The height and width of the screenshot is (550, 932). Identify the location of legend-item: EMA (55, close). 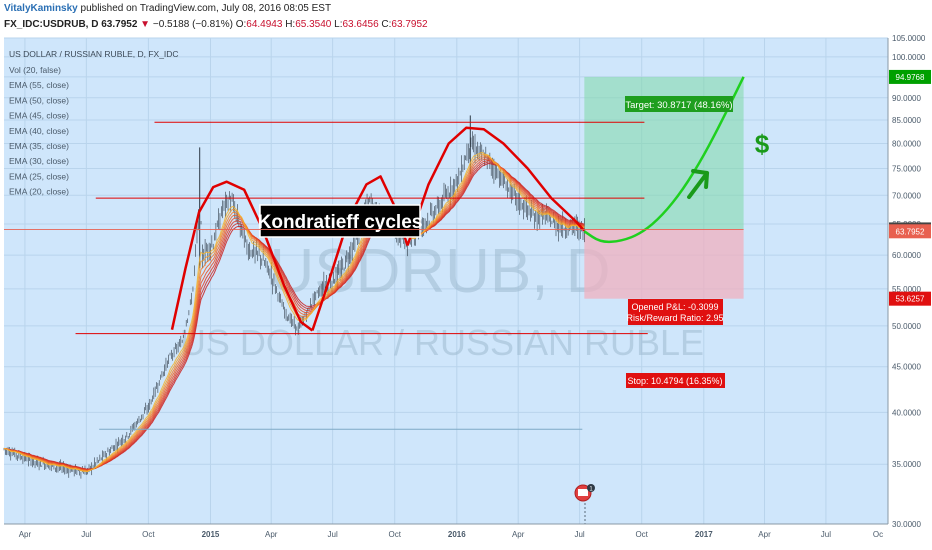
(39, 85).